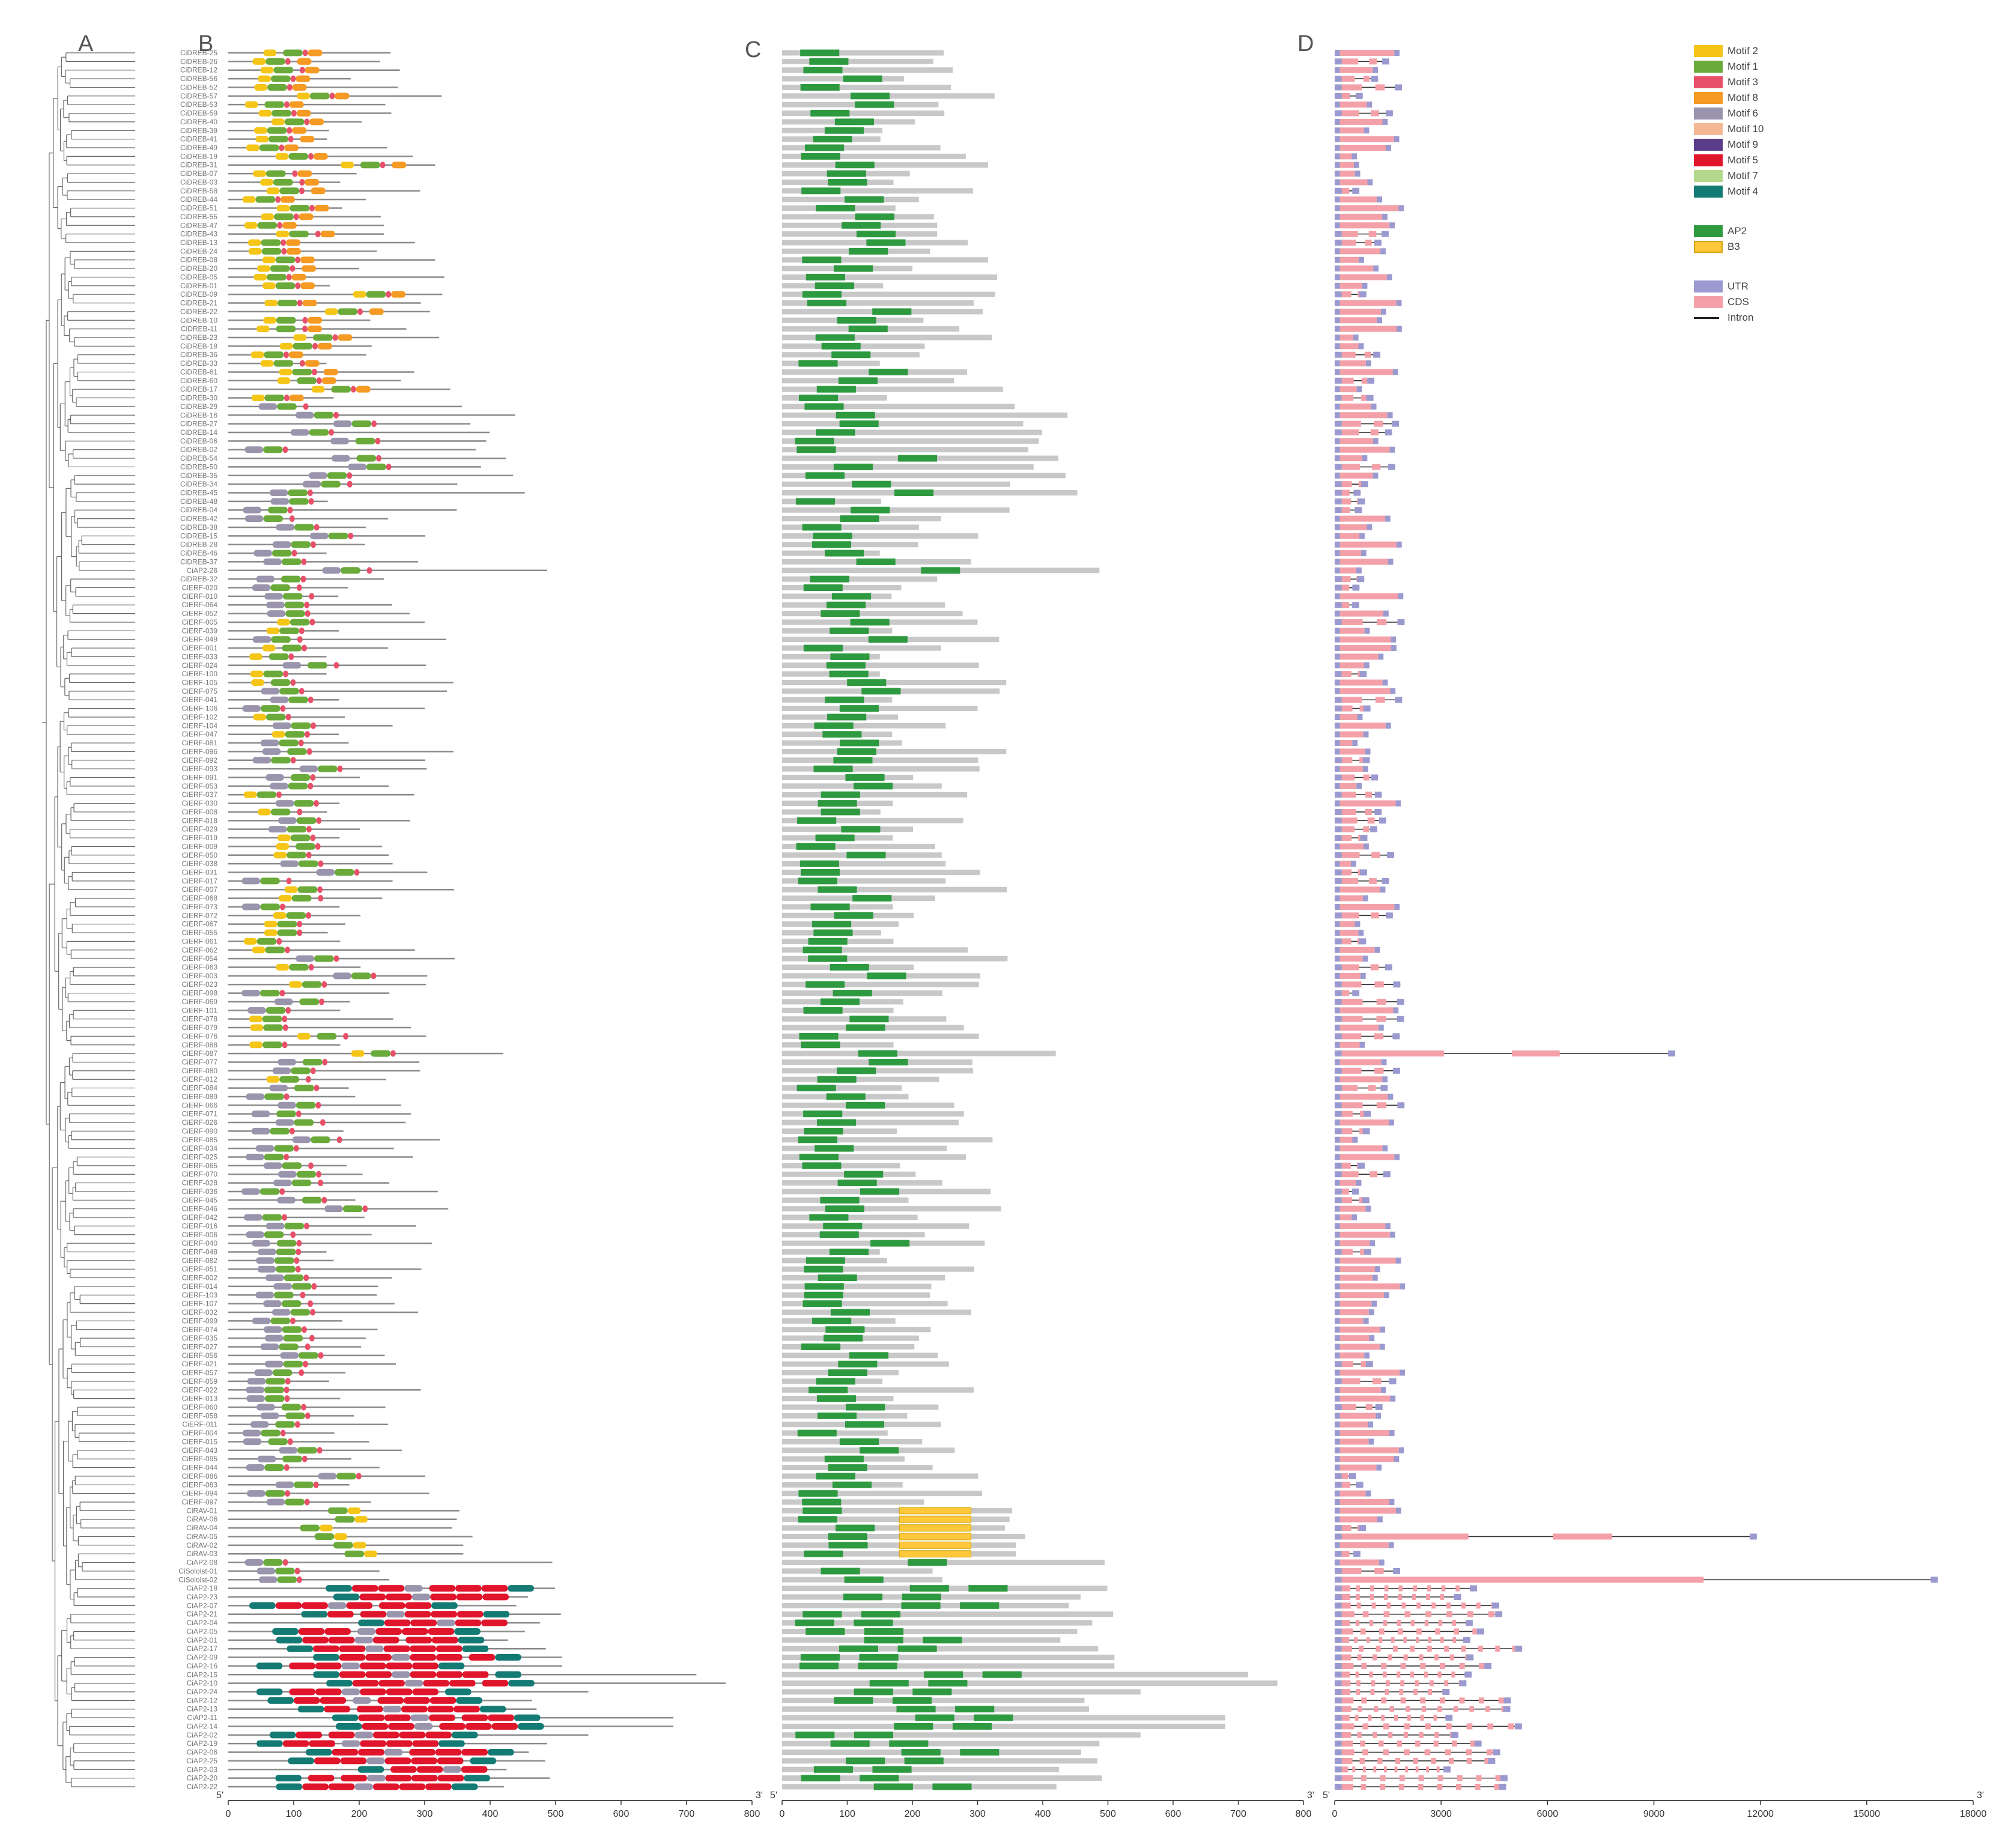  I want to click on gene-label: CiERF-098, so click(200, 993).